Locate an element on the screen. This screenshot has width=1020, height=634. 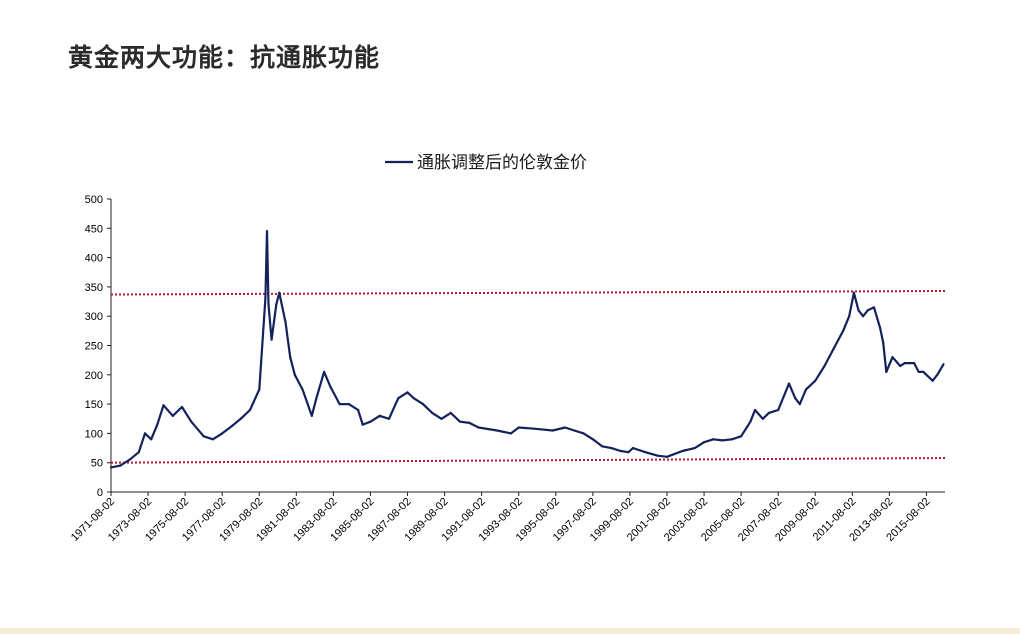
y-tick-label: 100 is located at coordinates (94, 434).